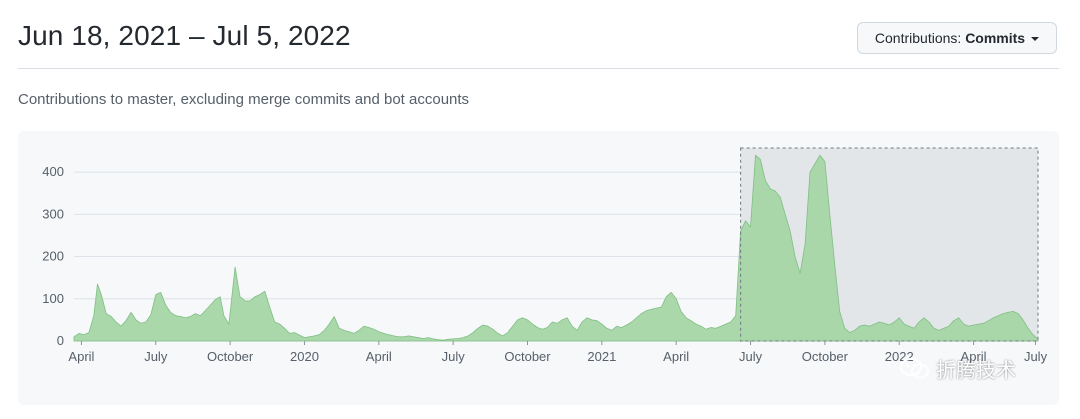 This screenshot has width=1080, height=419. Describe the element at coordinates (920, 38) in the screenshot. I see `contributions-label: Contributions:` at that location.